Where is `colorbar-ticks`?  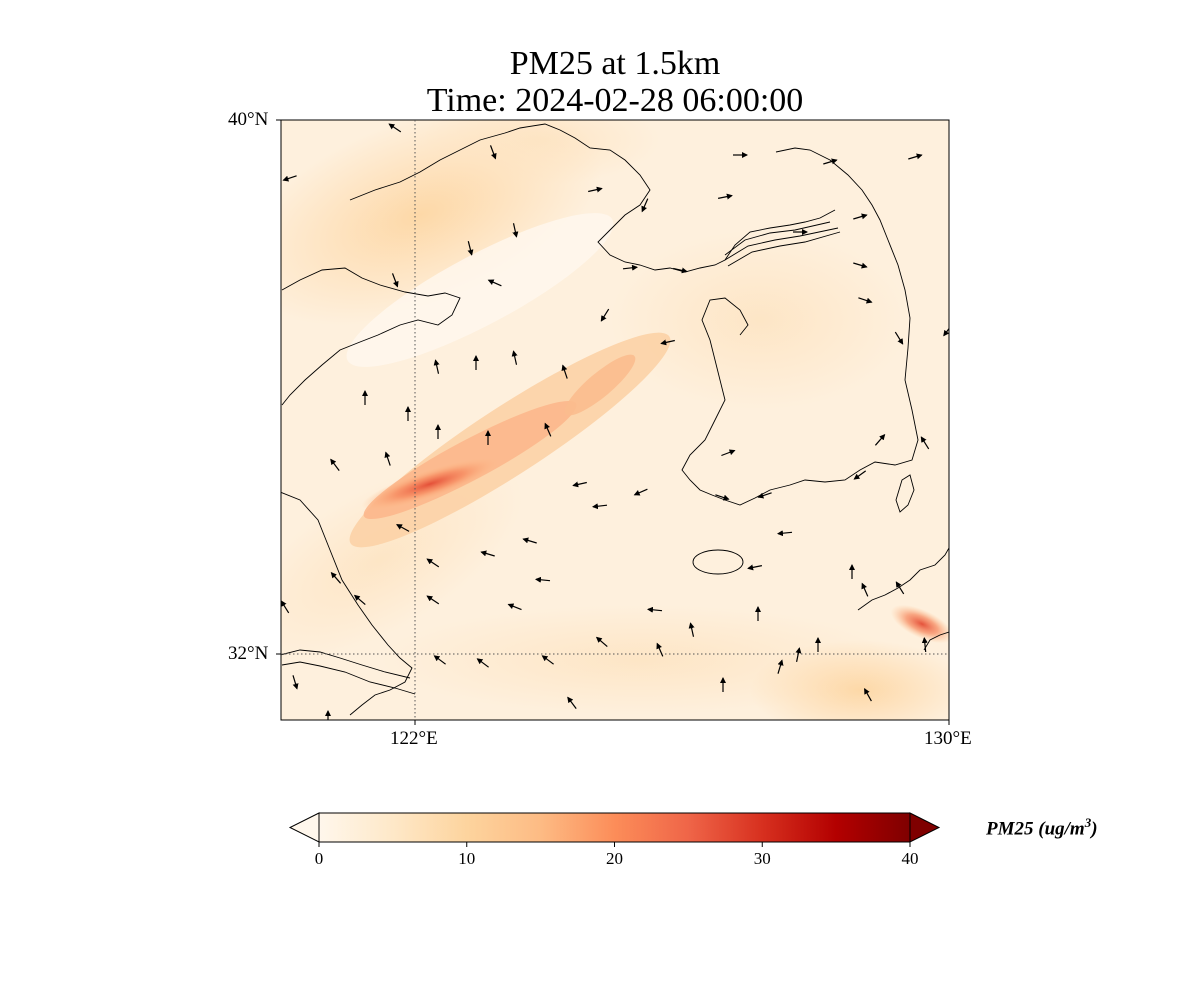
colorbar-ticks is located at coordinates (614, 844).